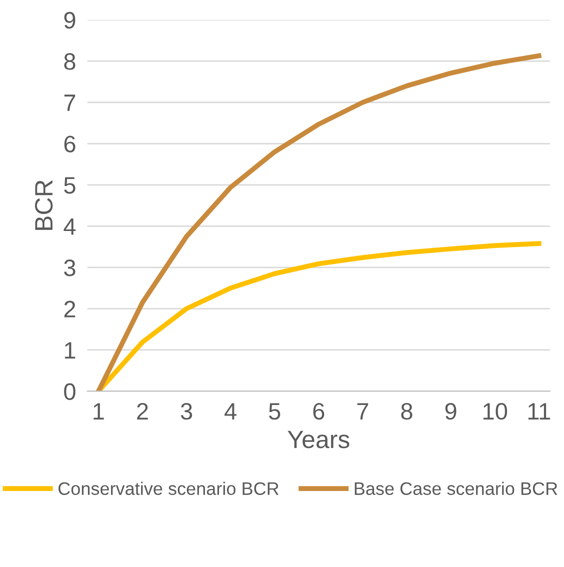 The image size is (564, 567). I want to click on y-tick-label: 5, so click(70, 185).